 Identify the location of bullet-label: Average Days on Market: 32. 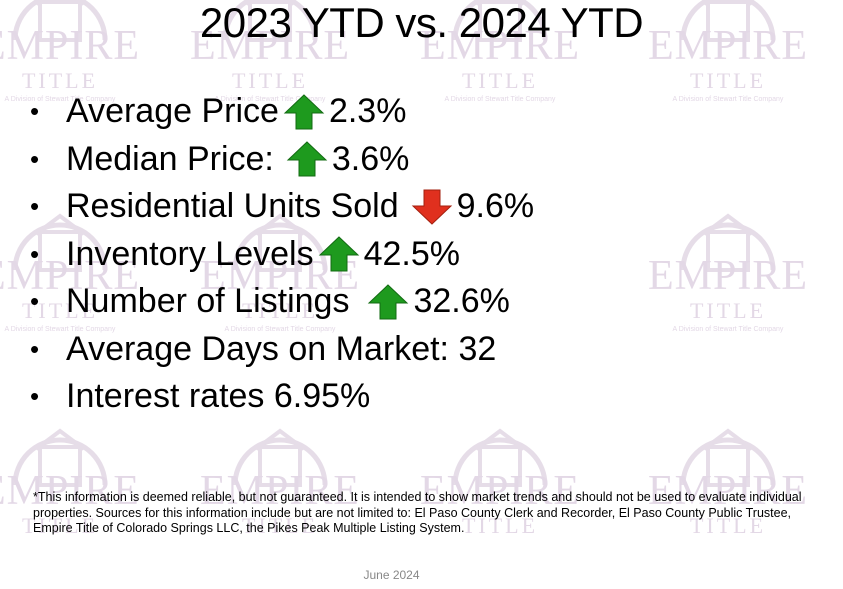
(281, 348).